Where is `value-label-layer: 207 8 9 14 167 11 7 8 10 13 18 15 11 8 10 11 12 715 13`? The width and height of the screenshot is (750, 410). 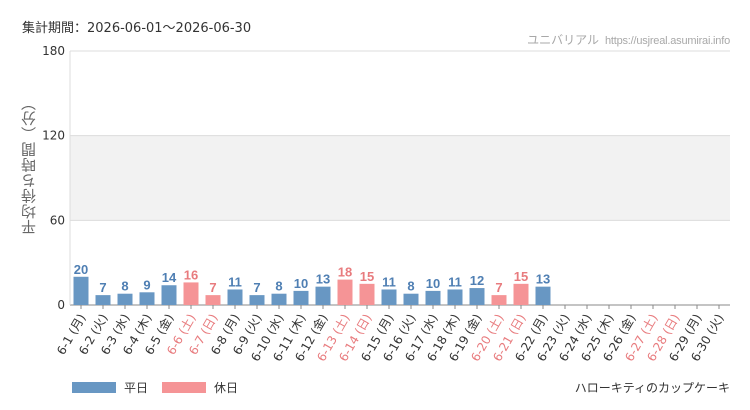
value-label-layer: 207 8 9 14 167 11 7 8 10 13 18 15 11 8 10 11 12 715 13 is located at coordinates (312, 278).